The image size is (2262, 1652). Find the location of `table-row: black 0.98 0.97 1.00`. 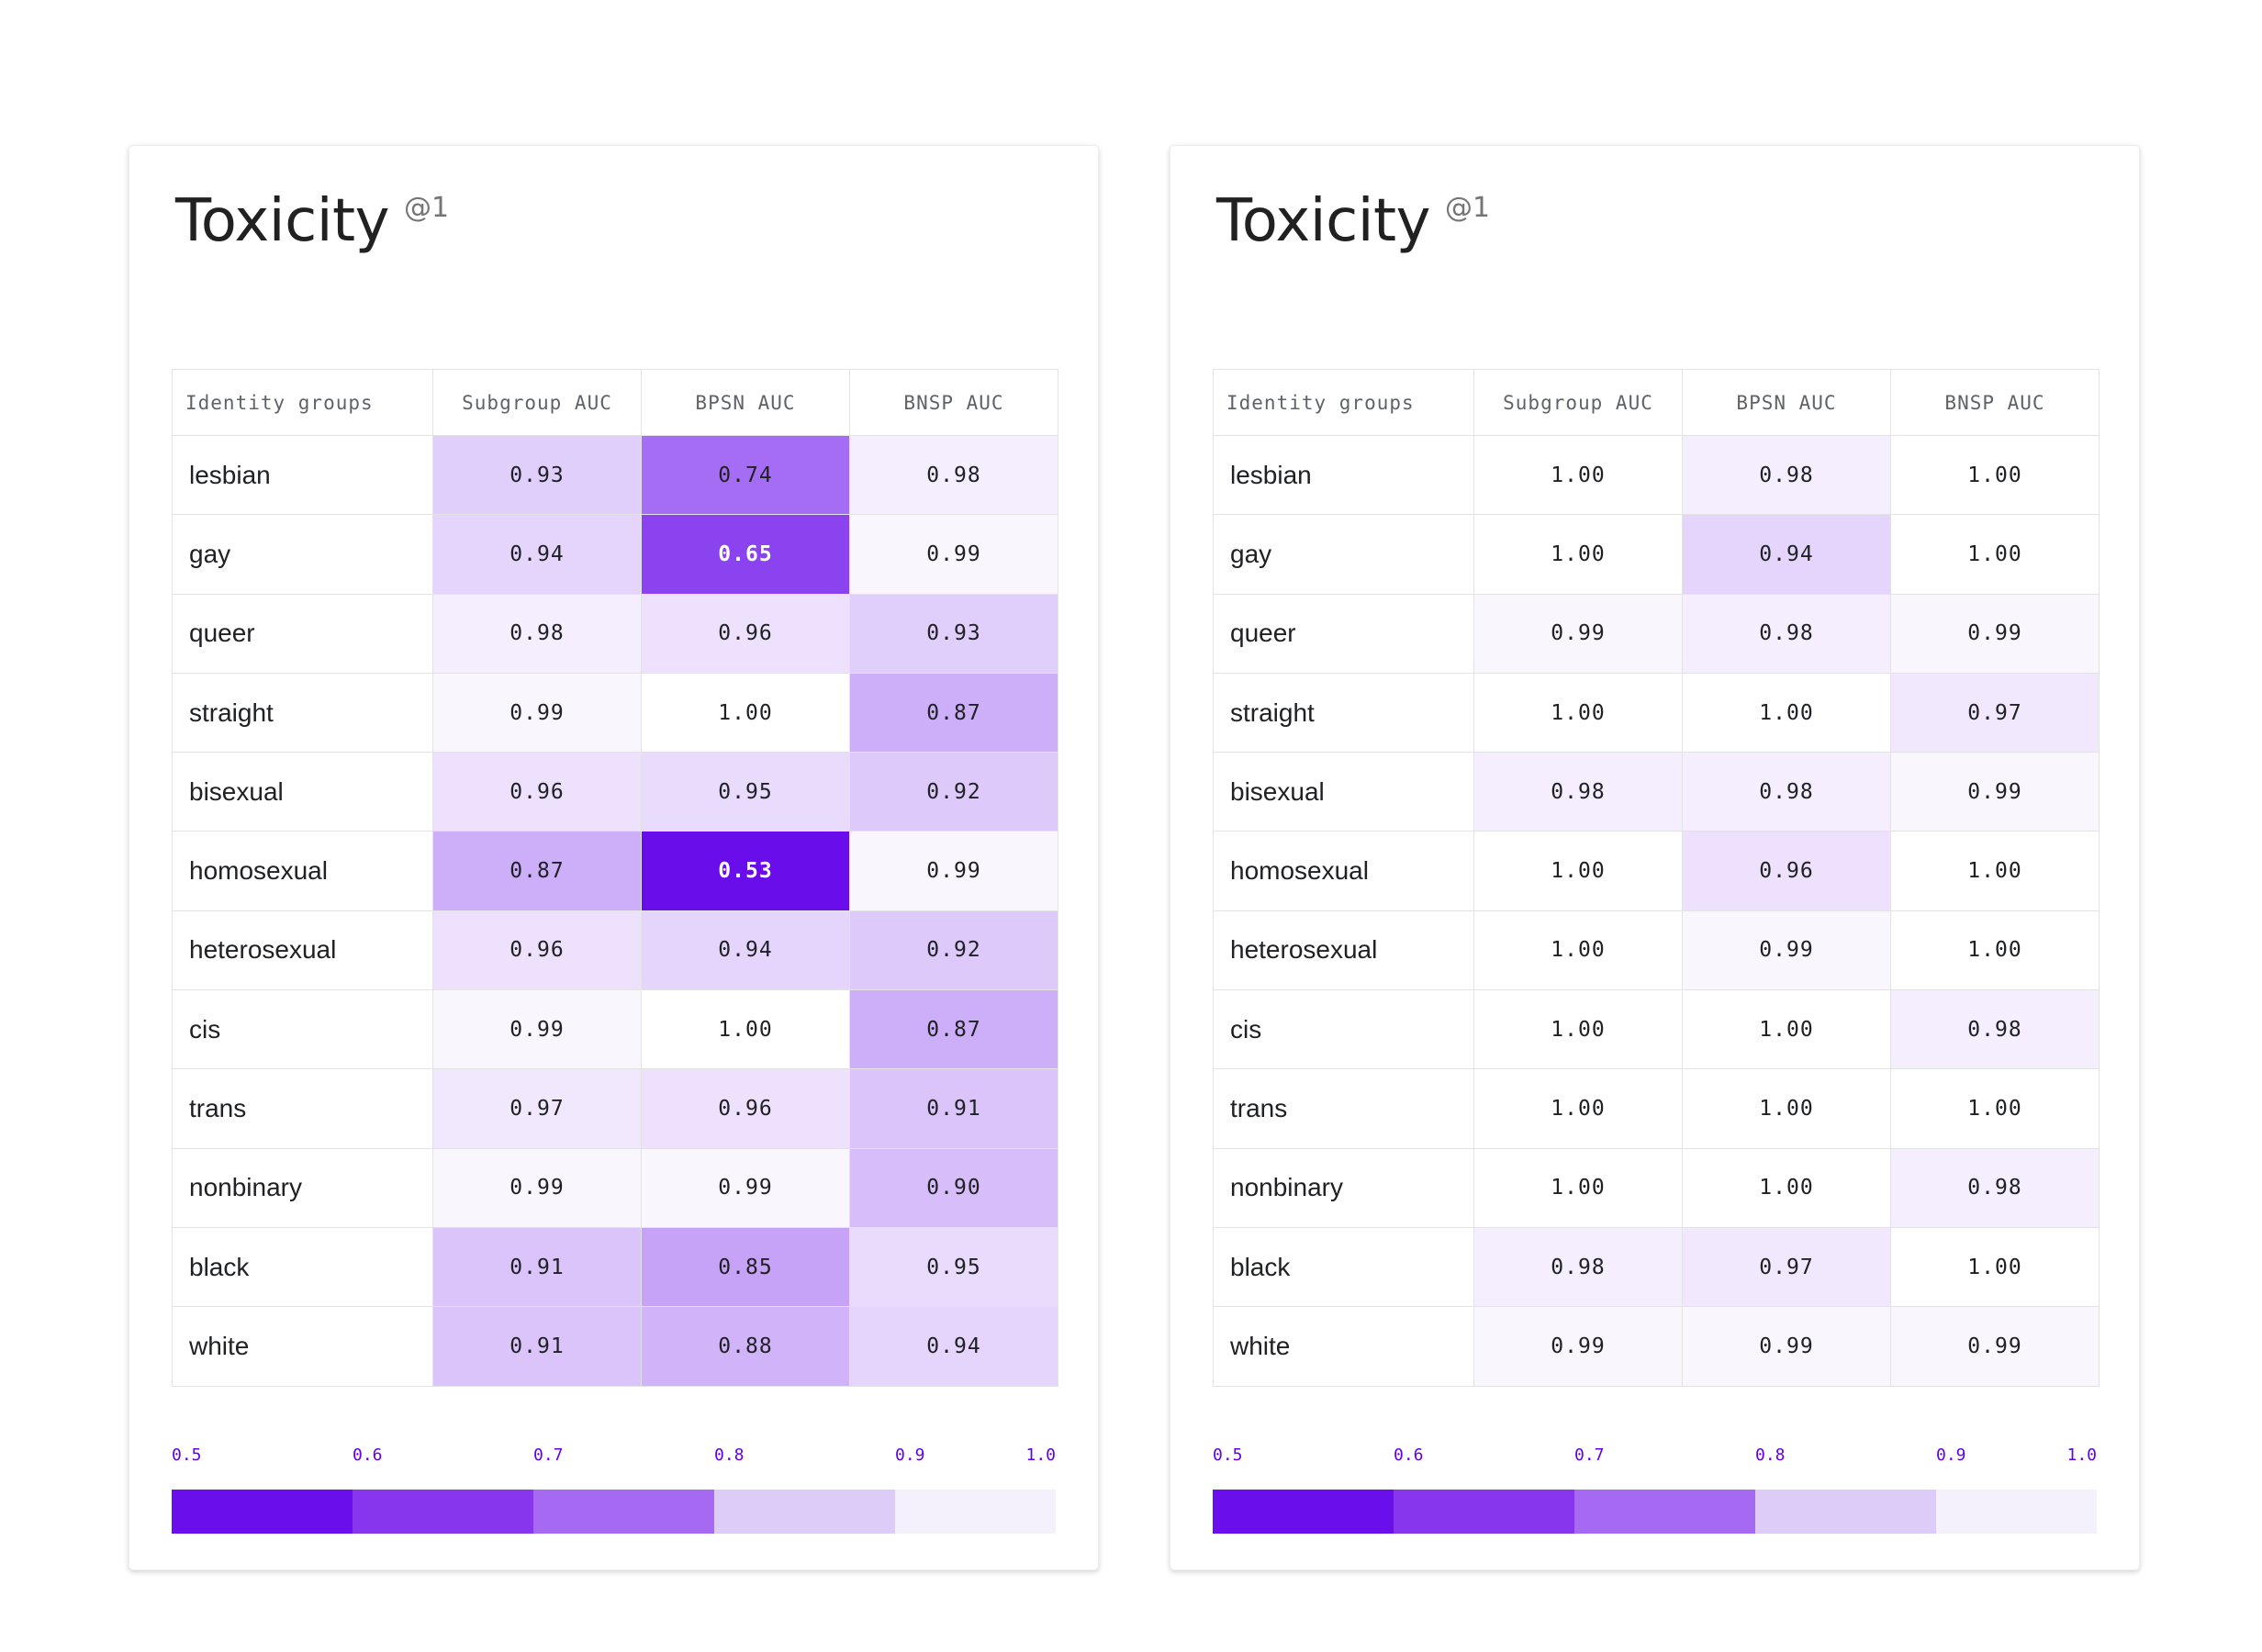

table-row: black 0.98 0.97 1.00 is located at coordinates (1656, 1267).